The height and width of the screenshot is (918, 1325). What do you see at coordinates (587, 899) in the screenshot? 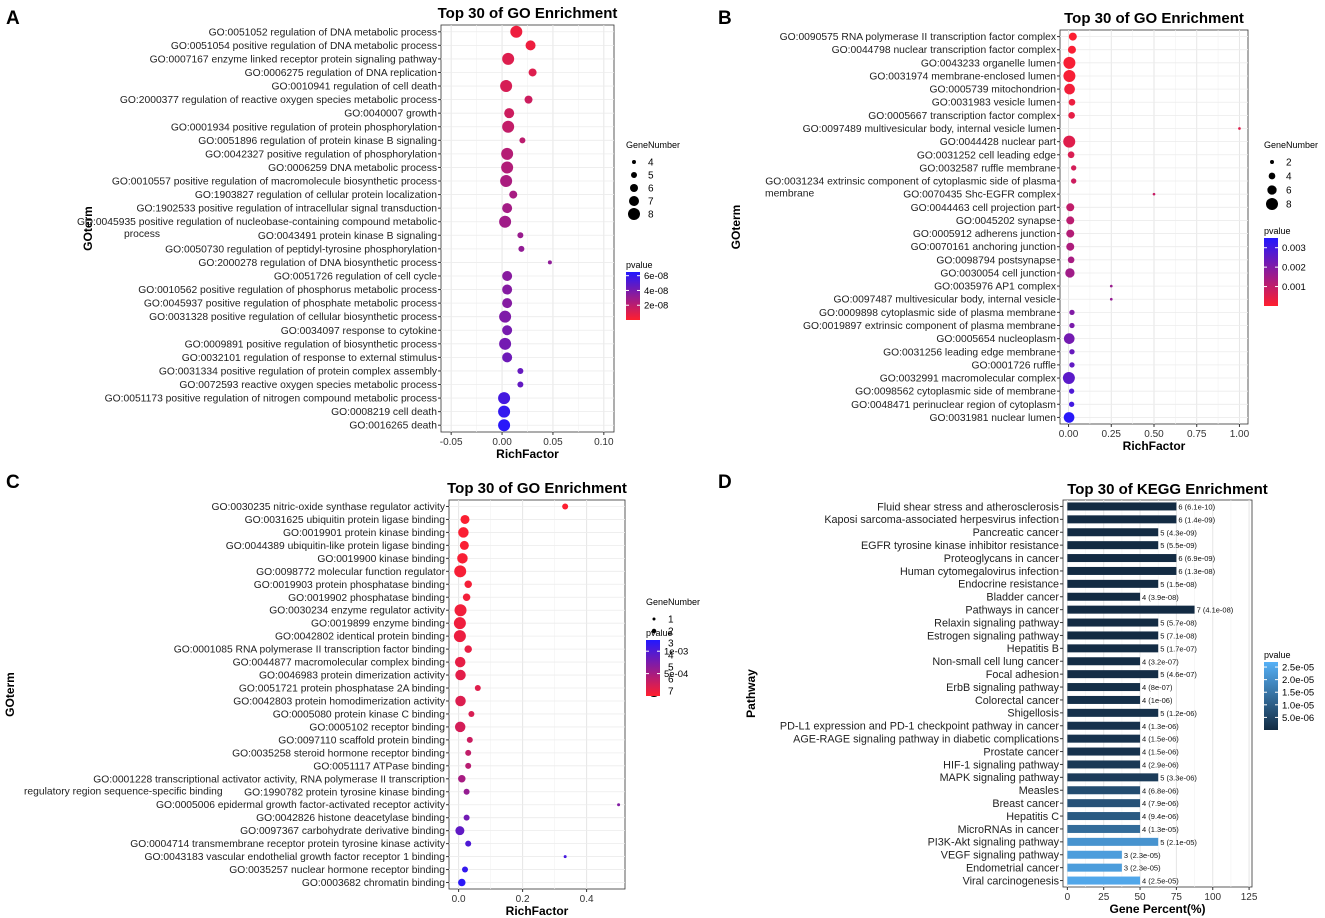
I see `x-tick-label: 0.4` at bounding box center [587, 899].